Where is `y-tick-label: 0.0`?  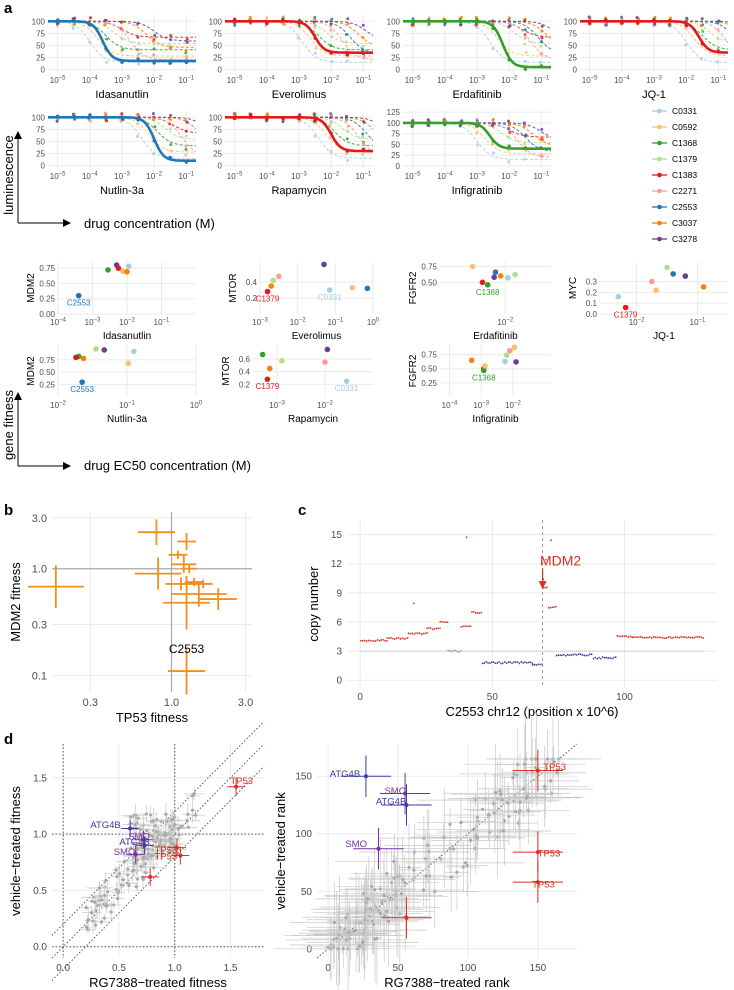 y-tick-label: 0.0 is located at coordinates (40, 947).